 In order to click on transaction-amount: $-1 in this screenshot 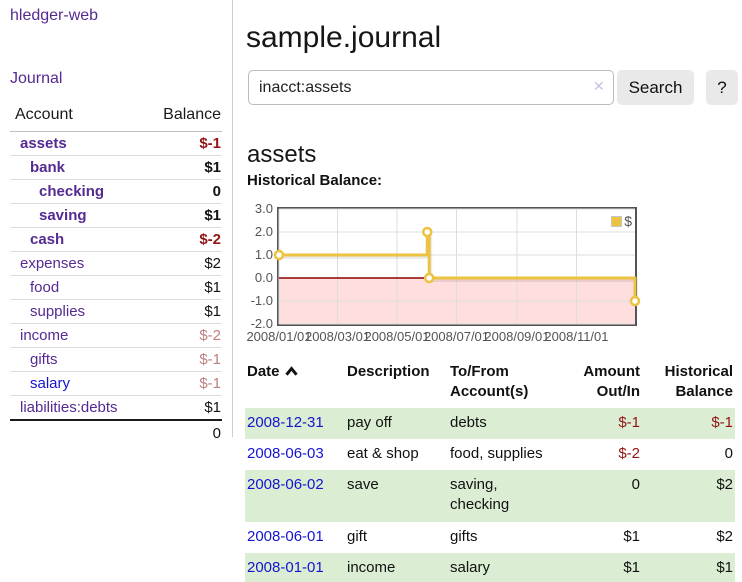, I will do `click(629, 422)`.